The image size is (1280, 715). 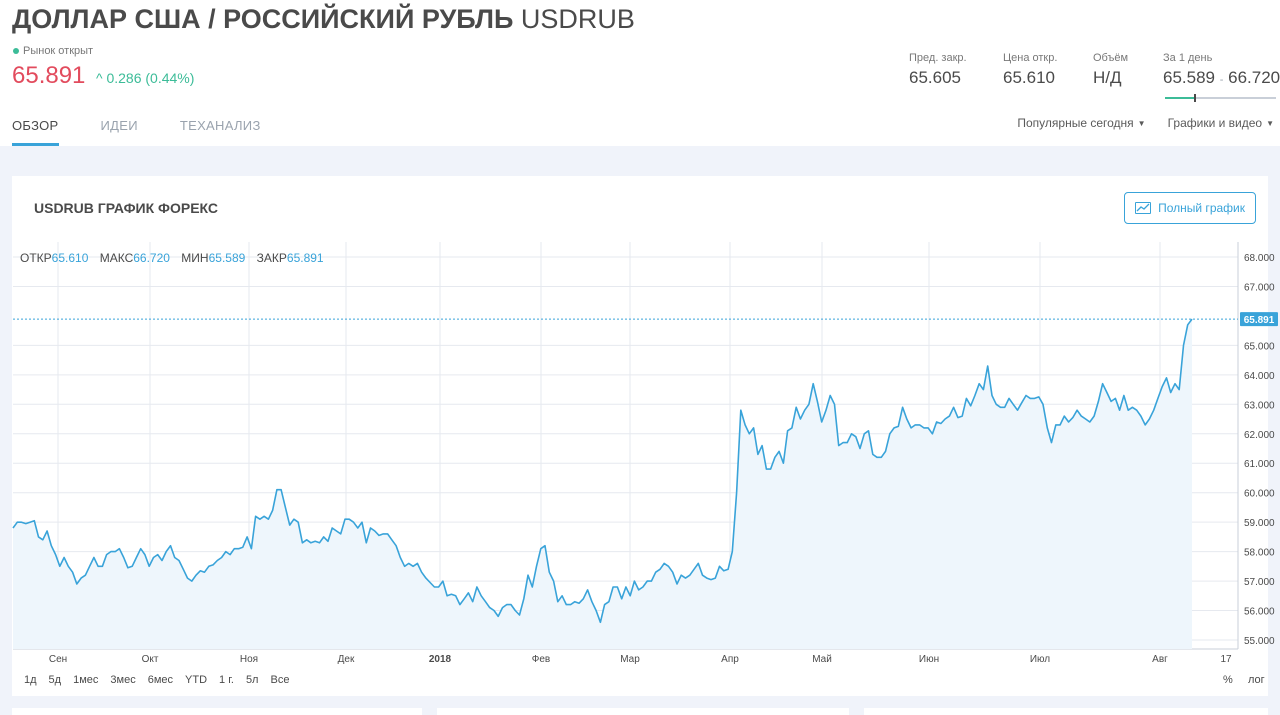 I want to click on x-tick-label: Май, so click(x=822, y=659).